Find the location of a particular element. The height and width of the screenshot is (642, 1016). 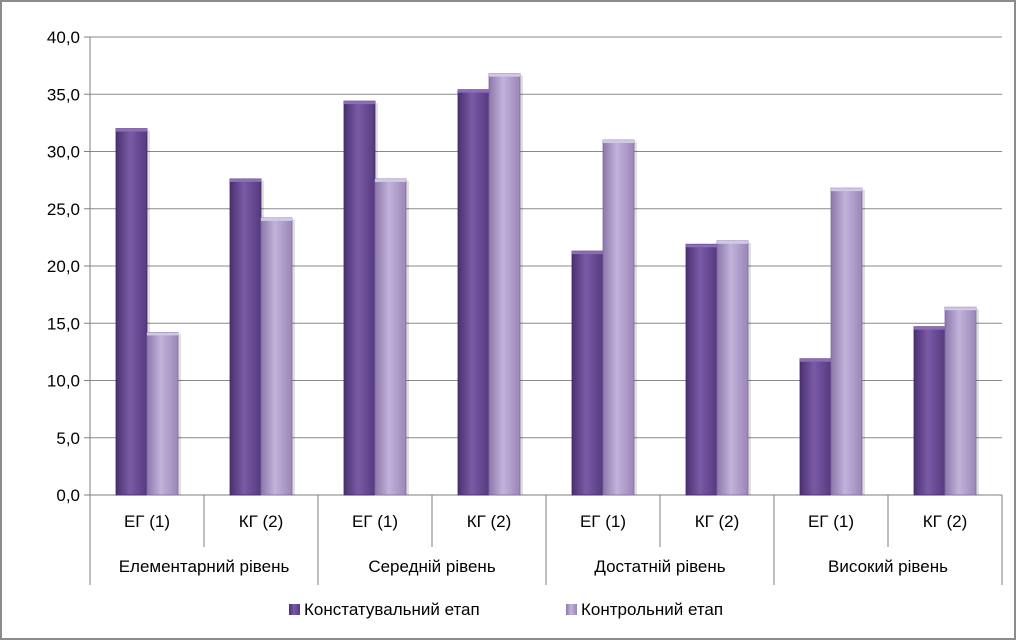

x-group-label: Елементарний рівень is located at coordinates (204, 566).